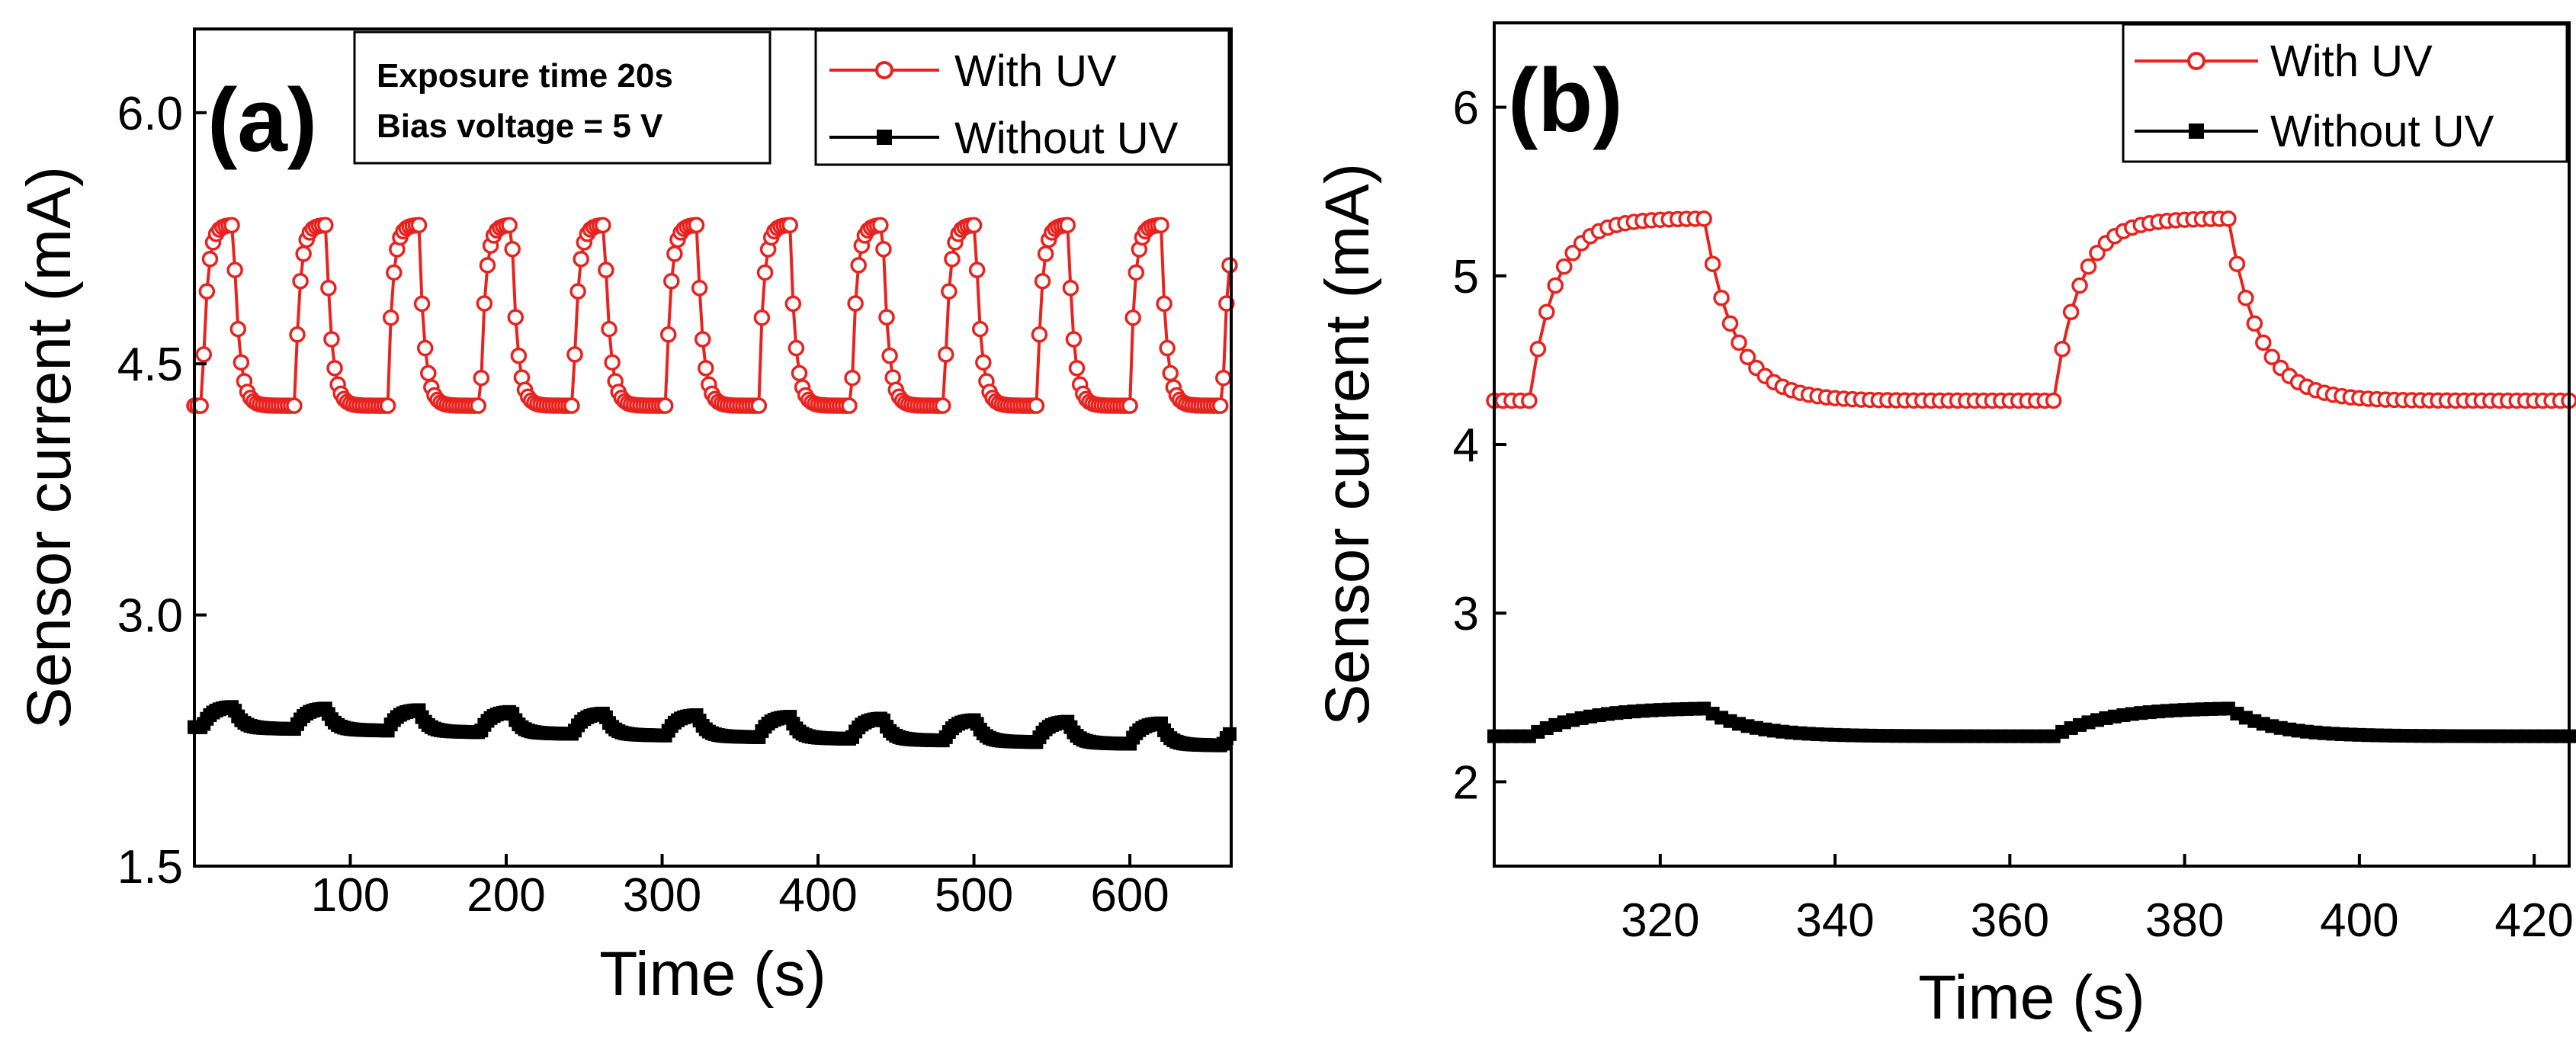 This screenshot has width=2576, height=1059. Describe the element at coordinates (1660, 920) in the screenshot. I see `panel-b-x-tick-label: 320` at that location.